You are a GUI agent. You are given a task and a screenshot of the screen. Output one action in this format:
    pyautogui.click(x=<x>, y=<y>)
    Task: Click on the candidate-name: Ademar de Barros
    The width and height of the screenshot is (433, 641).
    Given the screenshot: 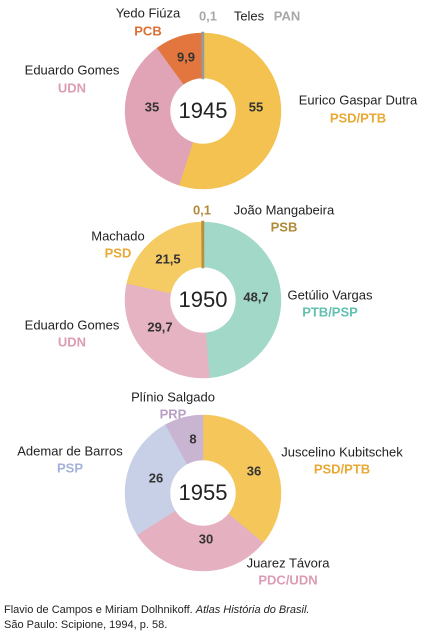 What is the action you would take?
    pyautogui.click(x=70, y=450)
    